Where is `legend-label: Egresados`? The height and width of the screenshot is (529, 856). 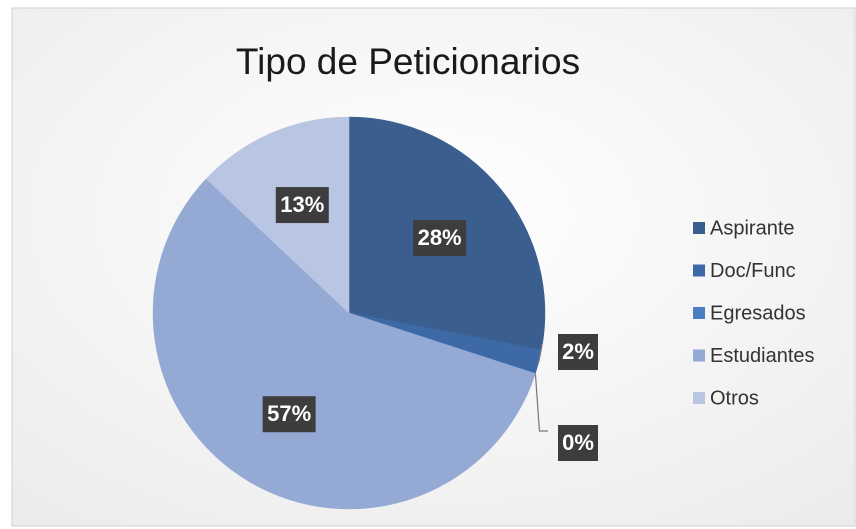 legend-label: Egresados is located at coordinates (758, 313).